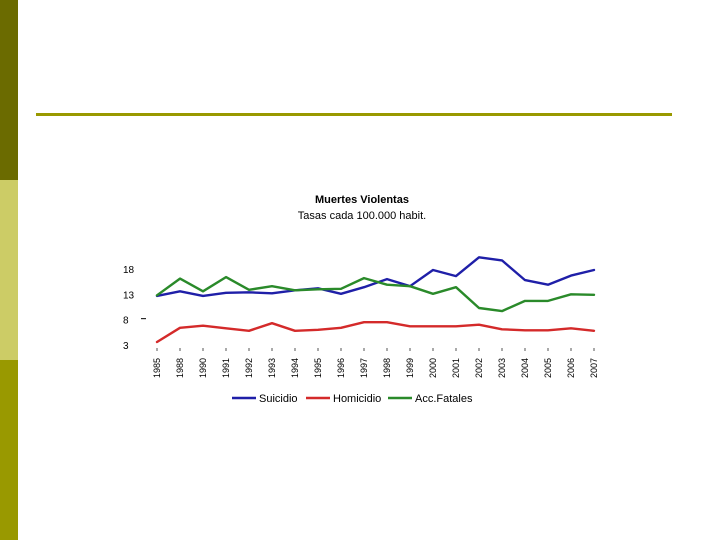 The image size is (720, 540). I want to click on legend-label: Homicidio, so click(357, 399).